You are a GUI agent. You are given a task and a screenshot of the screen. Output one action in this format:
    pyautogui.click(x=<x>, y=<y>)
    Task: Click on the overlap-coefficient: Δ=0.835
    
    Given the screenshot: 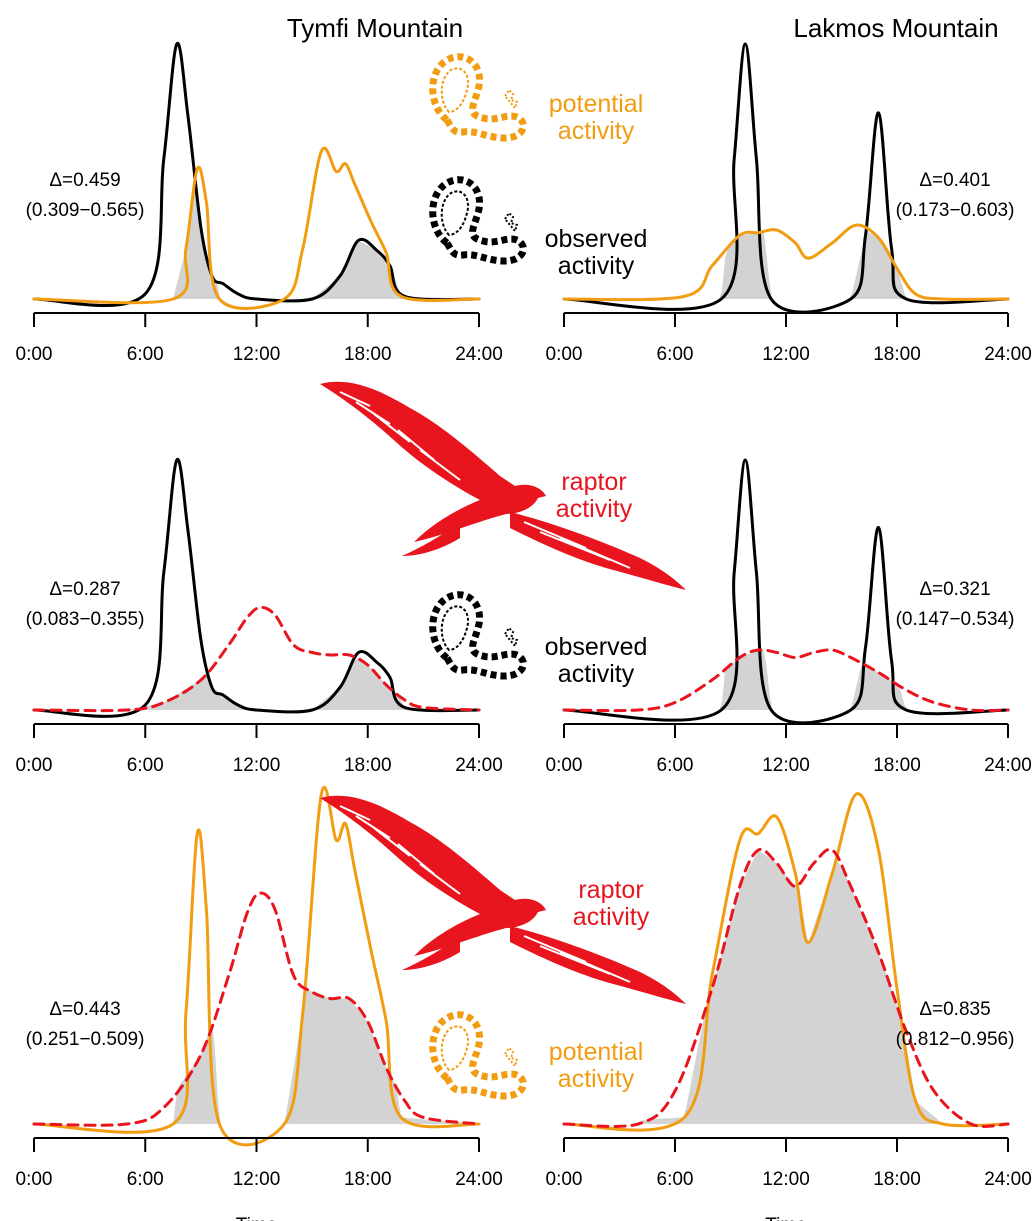 What is the action you would take?
    pyautogui.click(x=954, y=1009)
    